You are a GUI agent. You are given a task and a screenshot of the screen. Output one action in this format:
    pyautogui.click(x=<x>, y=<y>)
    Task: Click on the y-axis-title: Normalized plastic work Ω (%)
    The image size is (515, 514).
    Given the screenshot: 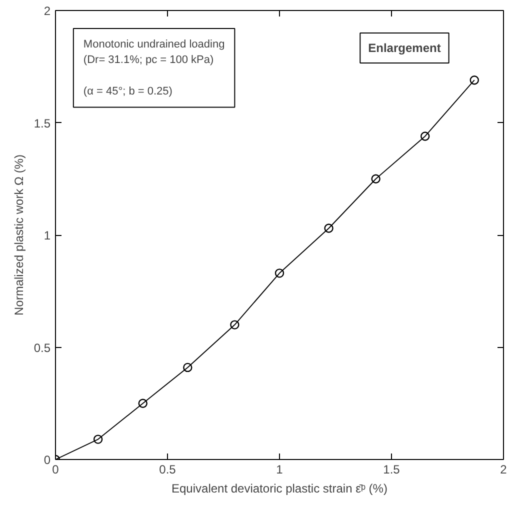 What is the action you would take?
    pyautogui.click(x=19, y=235)
    